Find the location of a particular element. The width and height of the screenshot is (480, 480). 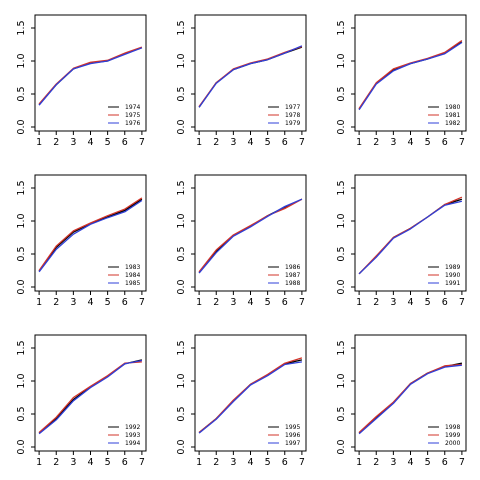

series-line-1999 is located at coordinates (410, 398).